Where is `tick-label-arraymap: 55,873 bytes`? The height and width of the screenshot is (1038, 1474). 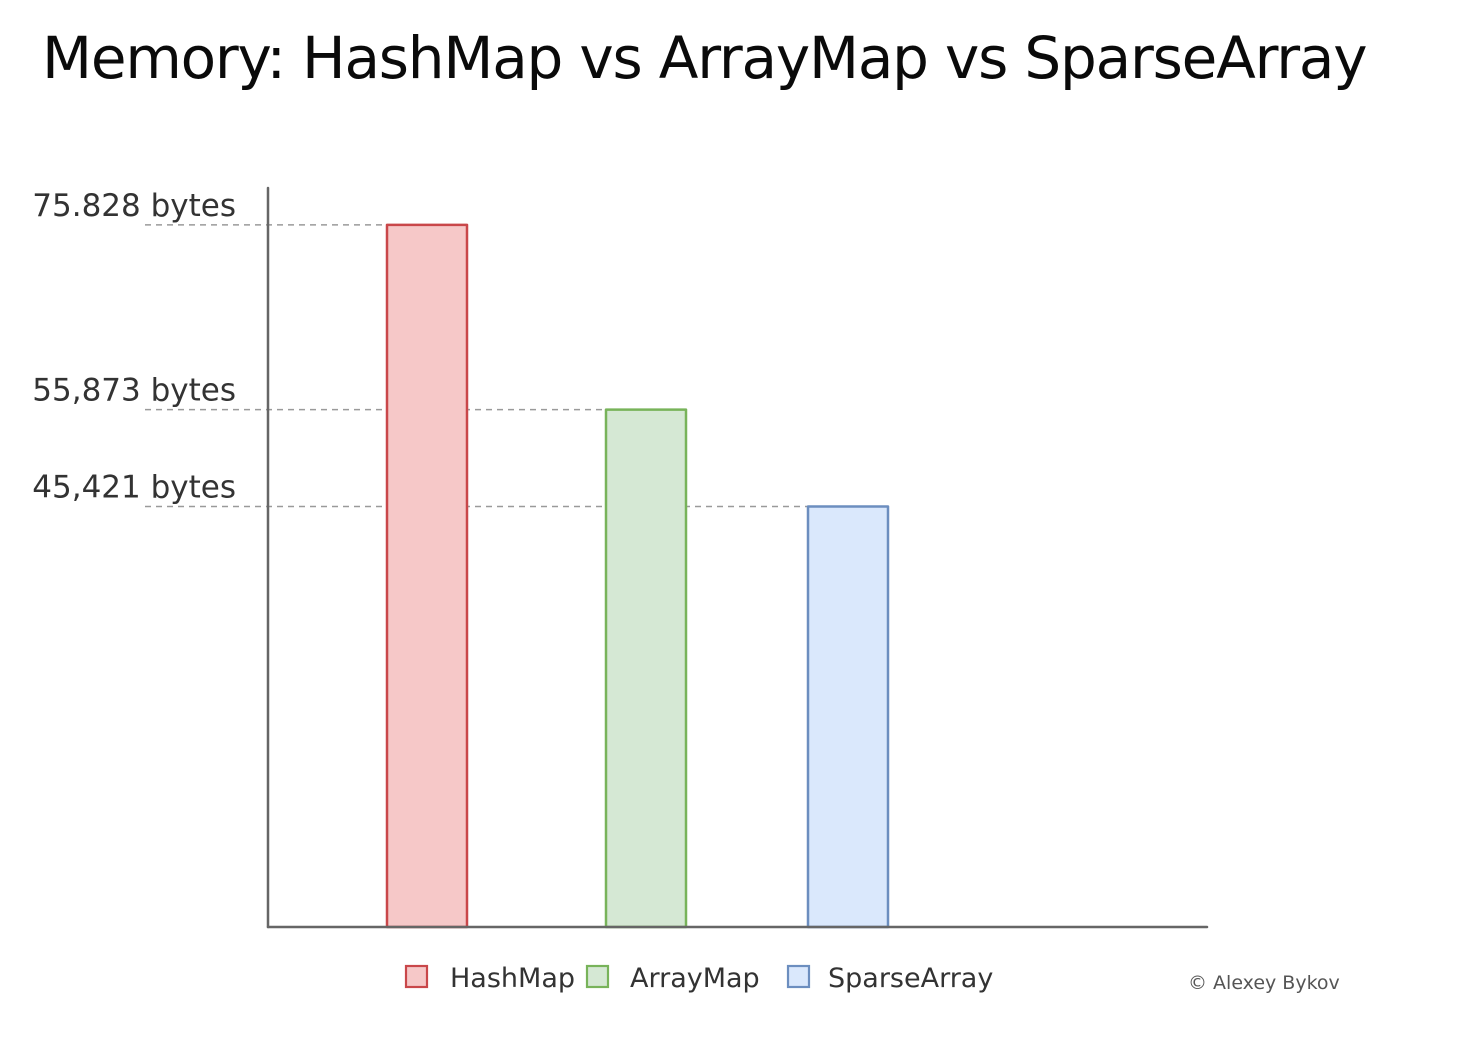 tick-label-arraymap: 55,873 bytes is located at coordinates (134, 391).